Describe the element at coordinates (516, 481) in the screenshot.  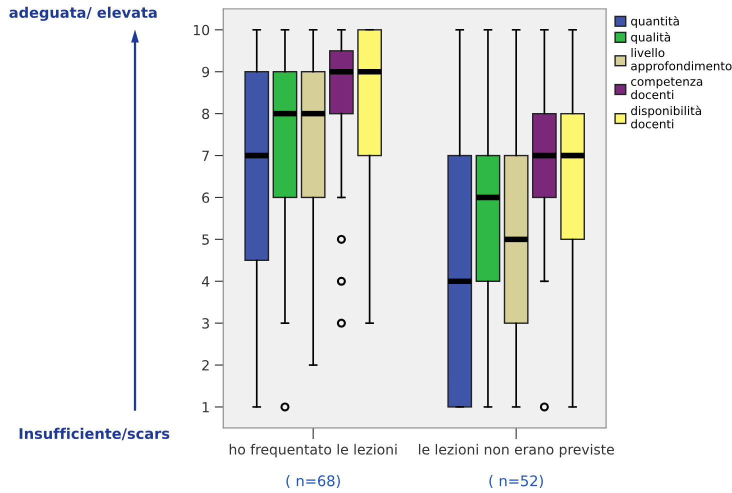
I see `text: ( n=52)` at that location.